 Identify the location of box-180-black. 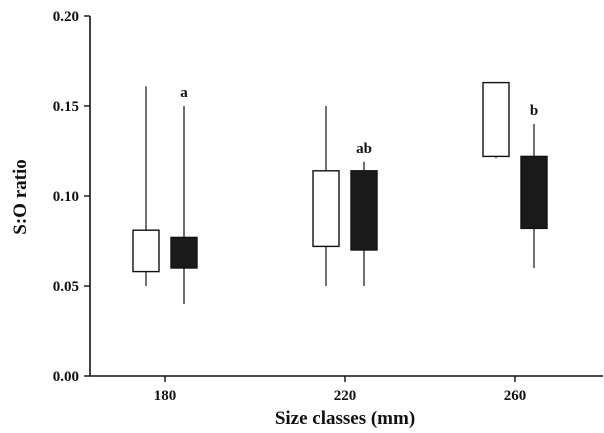
(184, 205).